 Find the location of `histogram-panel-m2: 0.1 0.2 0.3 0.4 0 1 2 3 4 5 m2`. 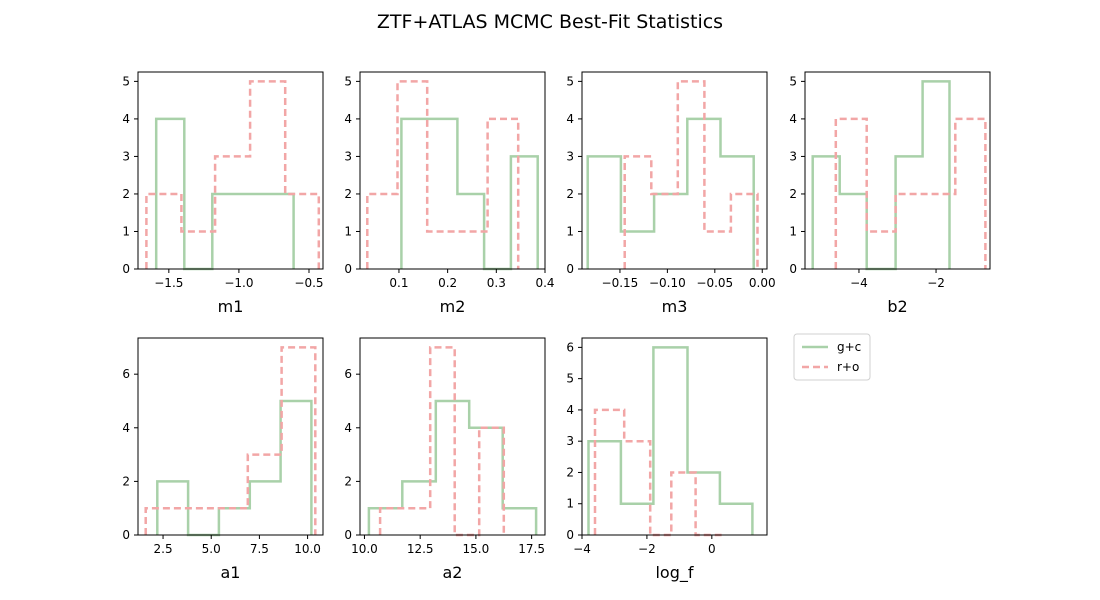

histogram-panel-m2: 0.1 0.2 0.3 0.4 0 1 2 3 4 5 m2 is located at coordinates (449, 193).